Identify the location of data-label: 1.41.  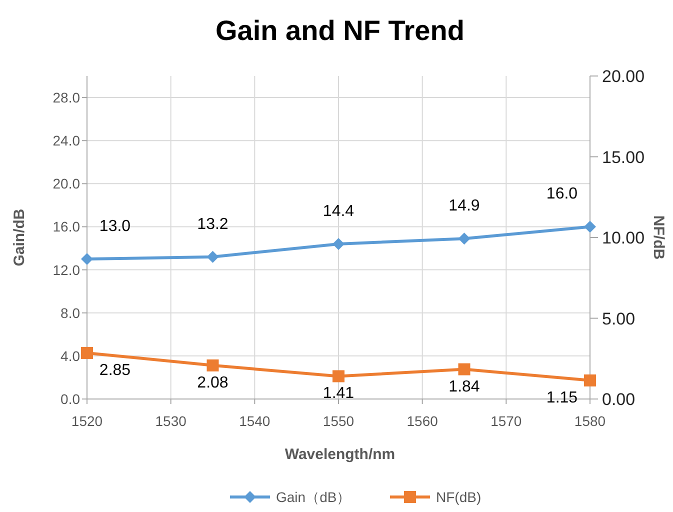
(338, 393).